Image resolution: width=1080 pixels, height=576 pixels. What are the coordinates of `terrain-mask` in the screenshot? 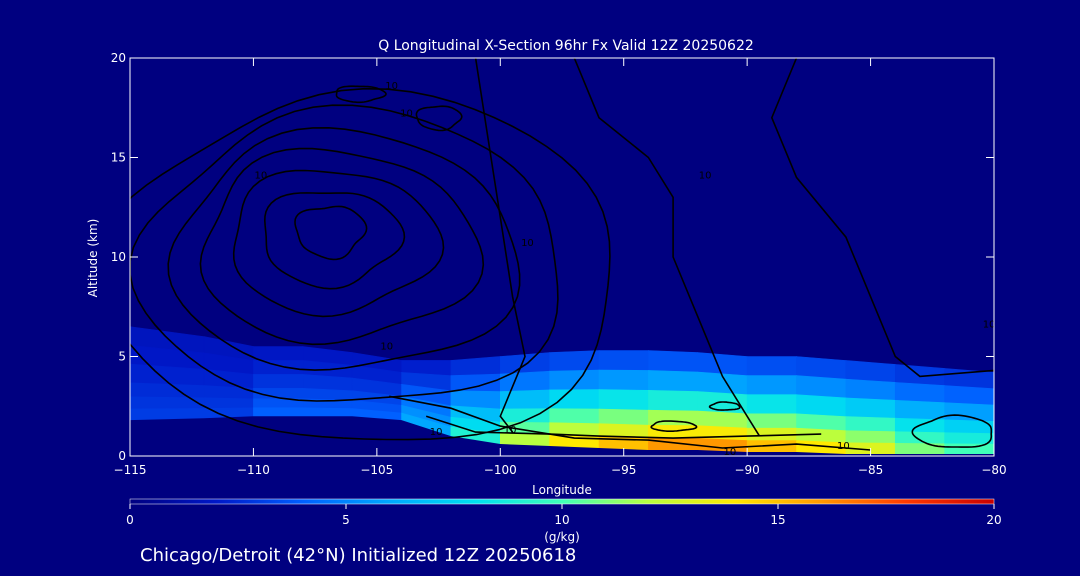 It's located at (562, 436).